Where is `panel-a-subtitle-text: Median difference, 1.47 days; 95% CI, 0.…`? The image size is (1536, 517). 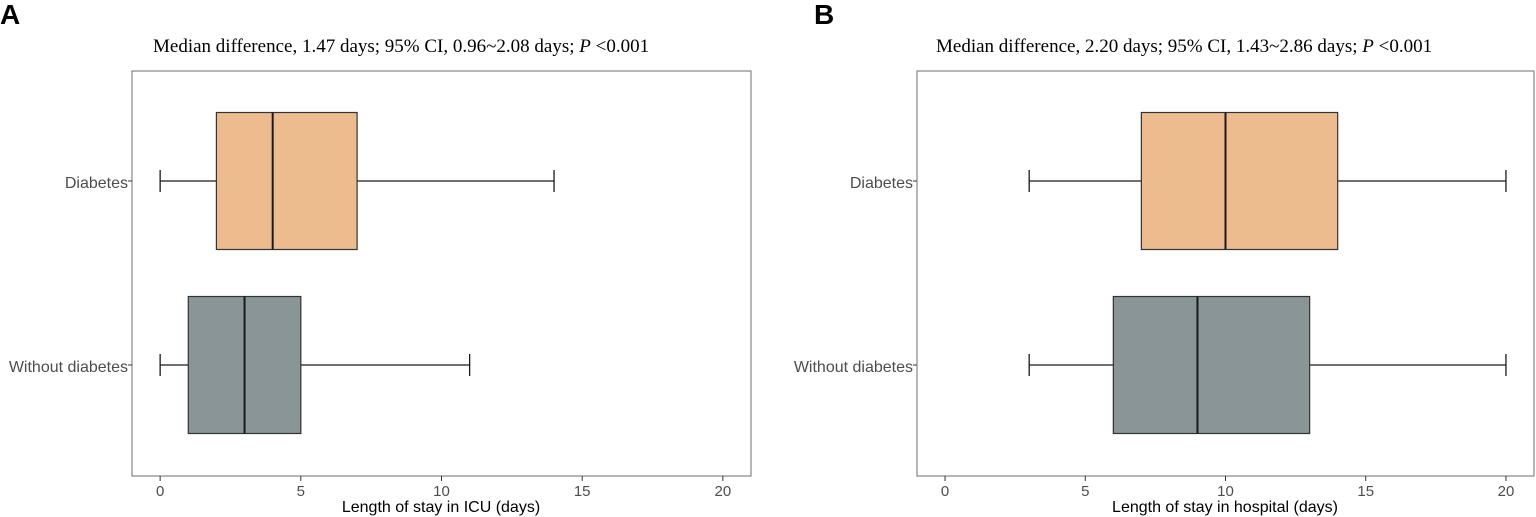 panel-a-subtitle-text: Median difference, 1.47 days; 95% CI, 0.… is located at coordinates (366, 46).